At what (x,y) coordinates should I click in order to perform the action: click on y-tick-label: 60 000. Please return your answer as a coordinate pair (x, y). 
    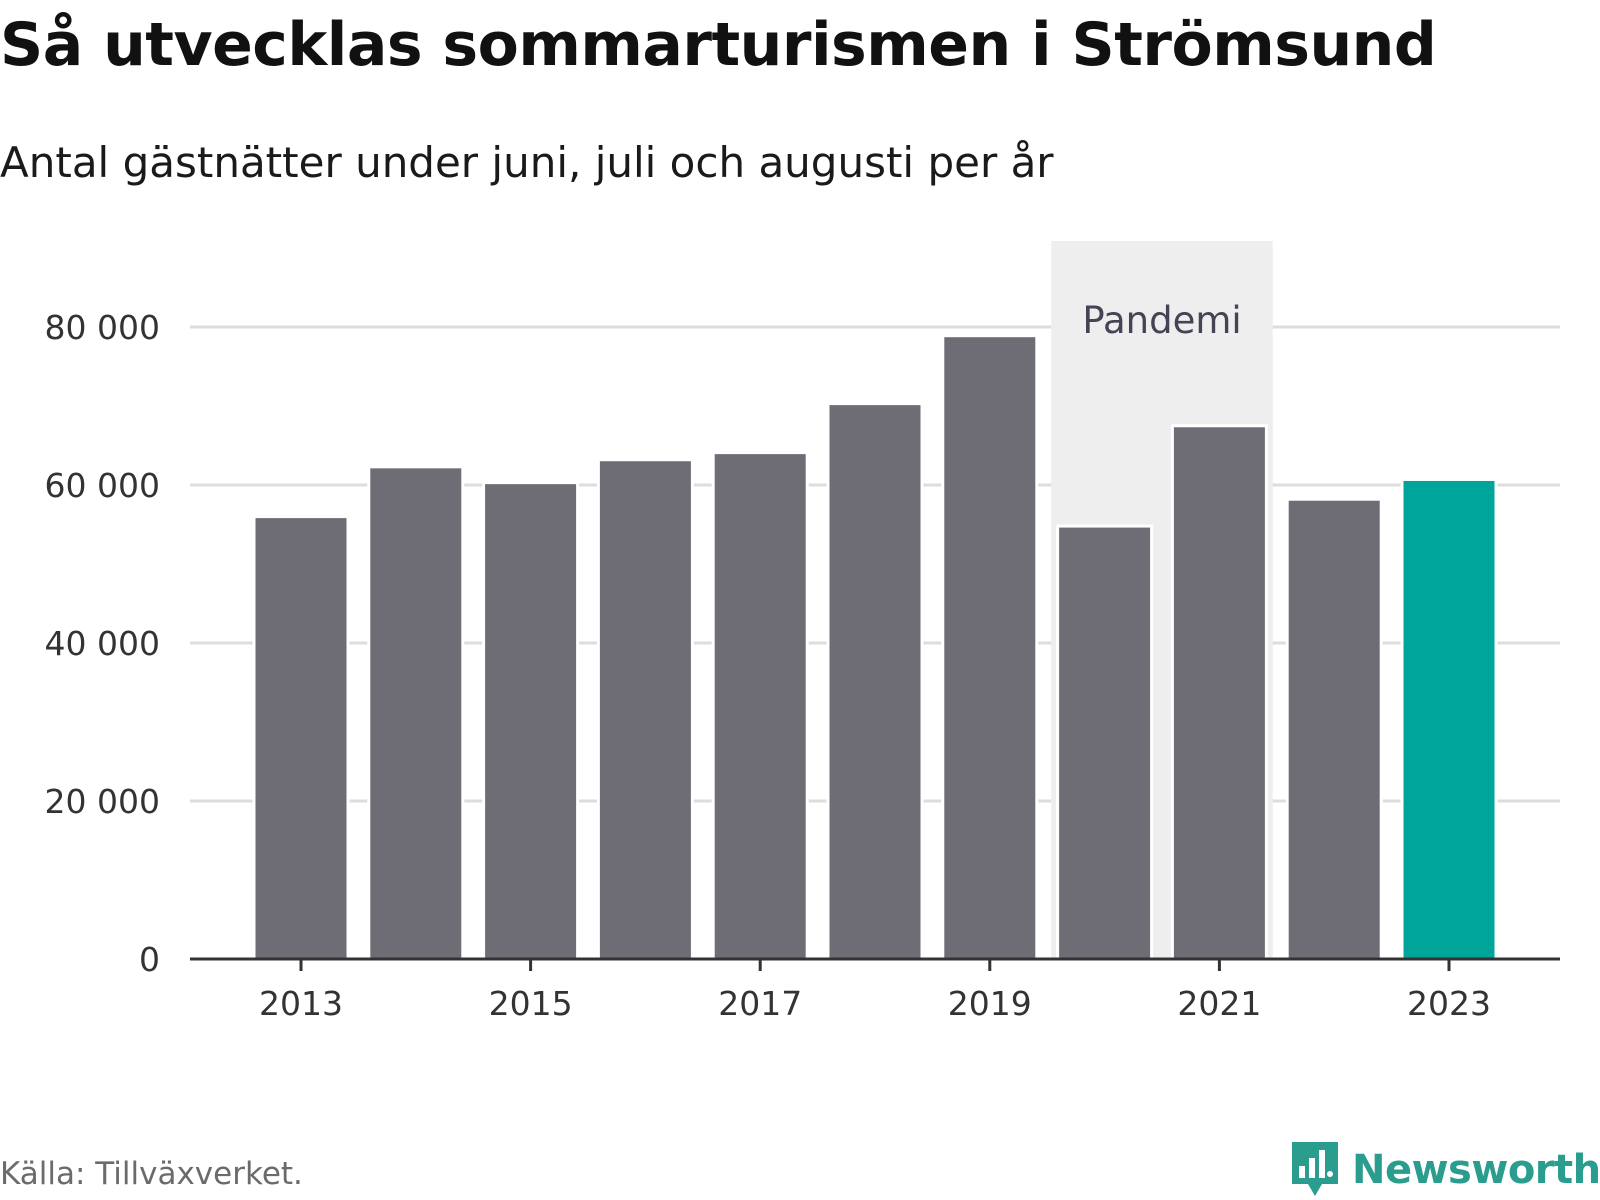
    Looking at the image, I should click on (102, 485).